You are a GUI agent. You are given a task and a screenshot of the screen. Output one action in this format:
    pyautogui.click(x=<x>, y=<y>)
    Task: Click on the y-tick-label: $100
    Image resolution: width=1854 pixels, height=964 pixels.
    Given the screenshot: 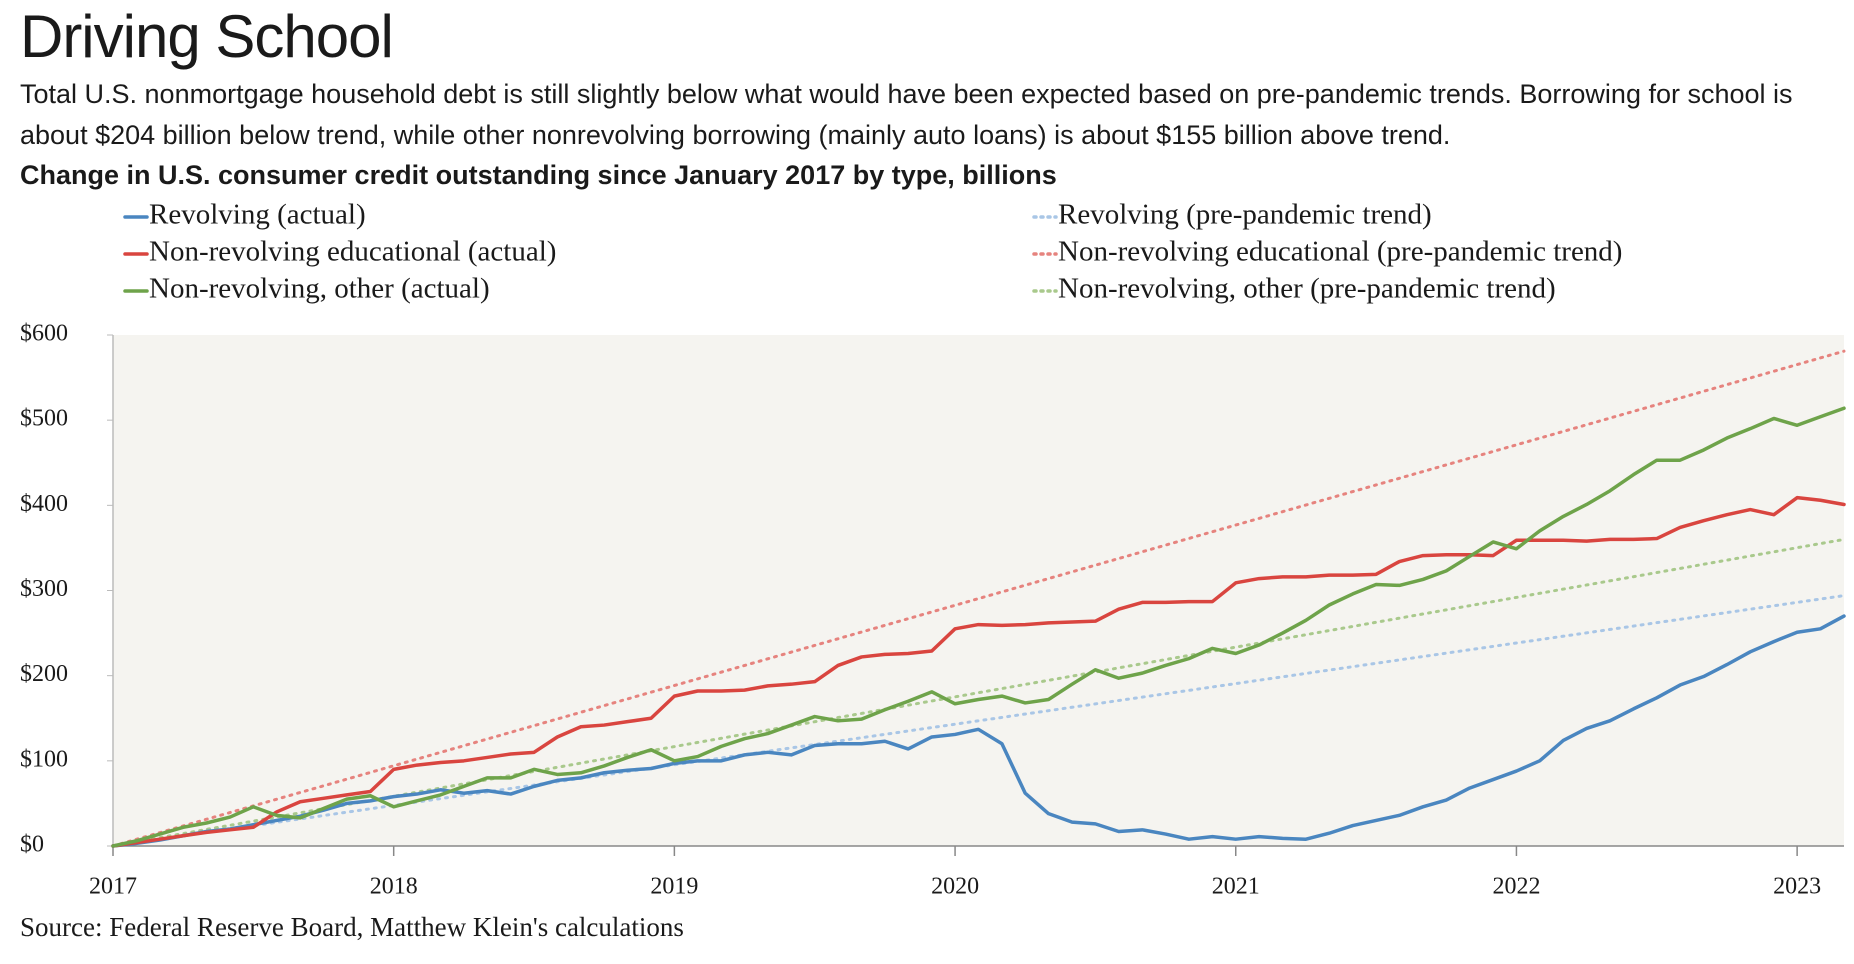 What is the action you would take?
    pyautogui.click(x=44, y=759)
    